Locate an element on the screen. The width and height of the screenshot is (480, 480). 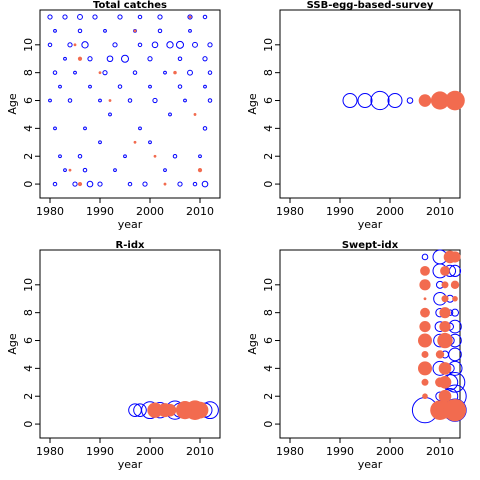
x-tick-label: 1990 is located at coordinates (340, 211).